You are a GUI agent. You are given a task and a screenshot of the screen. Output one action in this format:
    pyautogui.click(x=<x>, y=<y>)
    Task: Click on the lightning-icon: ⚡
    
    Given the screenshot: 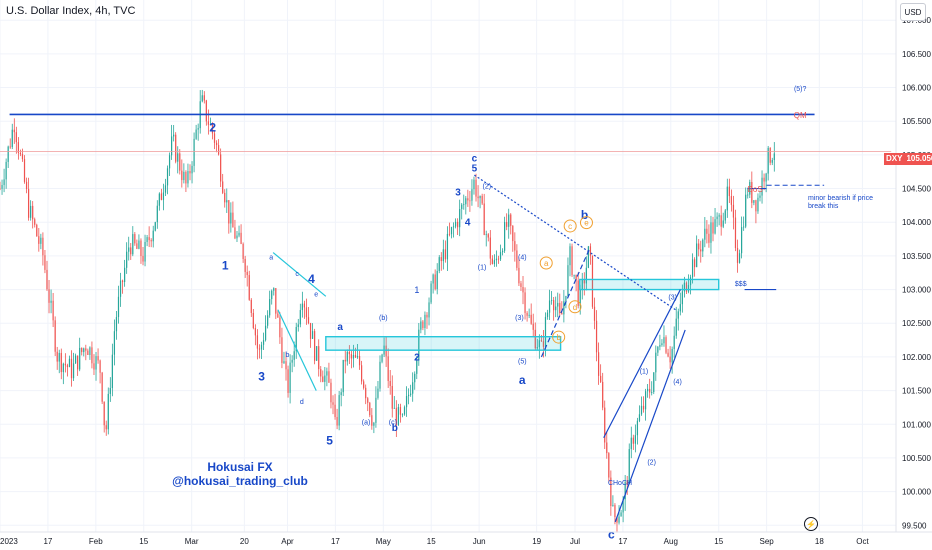 What is the action you would take?
    pyautogui.click(x=811, y=524)
    